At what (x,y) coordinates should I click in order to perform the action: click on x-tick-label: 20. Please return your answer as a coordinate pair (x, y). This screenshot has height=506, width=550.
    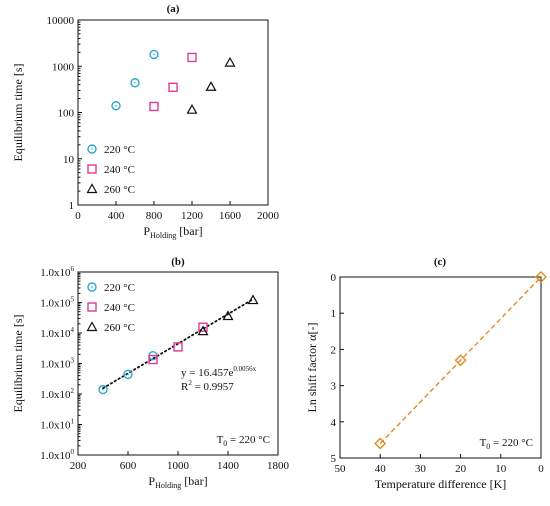
    Looking at the image, I should click on (461, 469).